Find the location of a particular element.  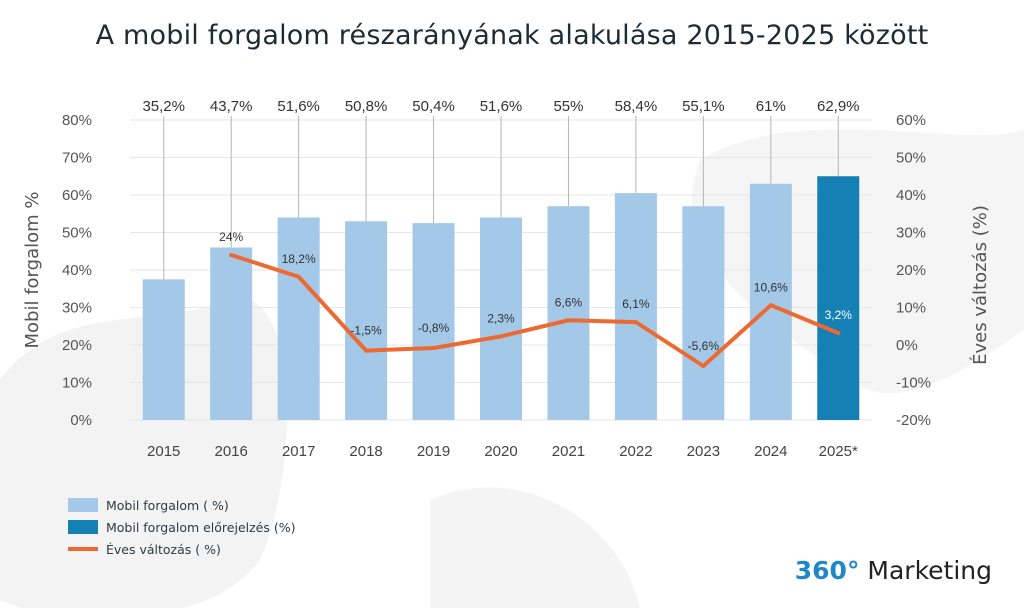

x-tick-label: 2023 is located at coordinates (703, 451).